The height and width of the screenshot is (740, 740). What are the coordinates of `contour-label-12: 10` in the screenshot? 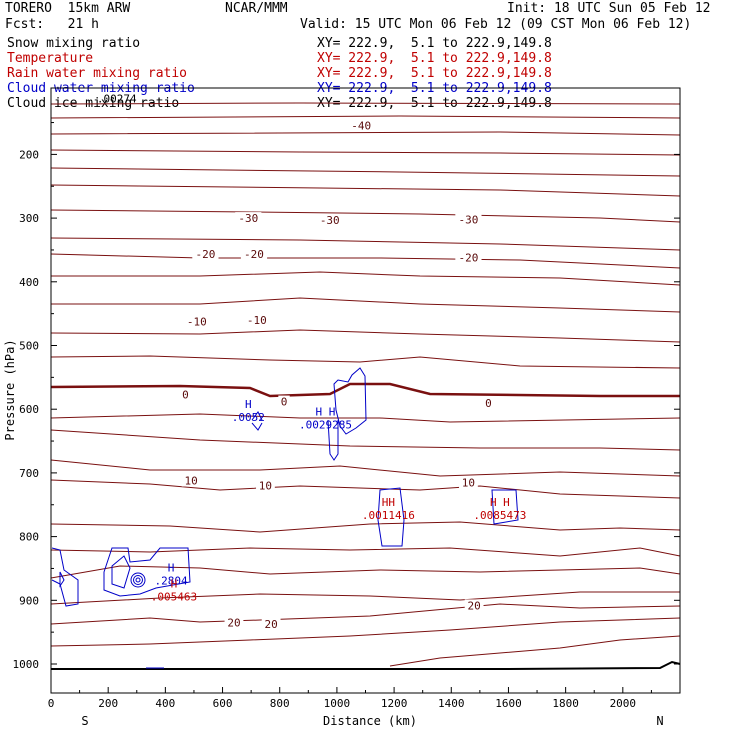 It's located at (190, 481).